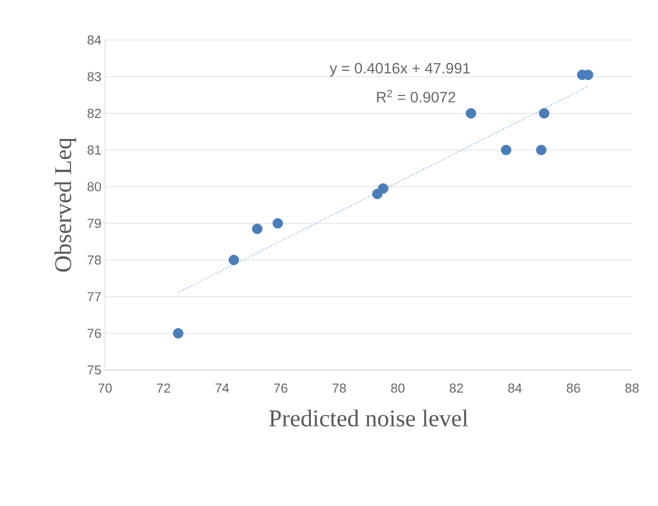 Image resolution: width=658 pixels, height=506 pixels. Describe the element at coordinates (94, 77) in the screenshot. I see `y-tick-label: 83` at that location.